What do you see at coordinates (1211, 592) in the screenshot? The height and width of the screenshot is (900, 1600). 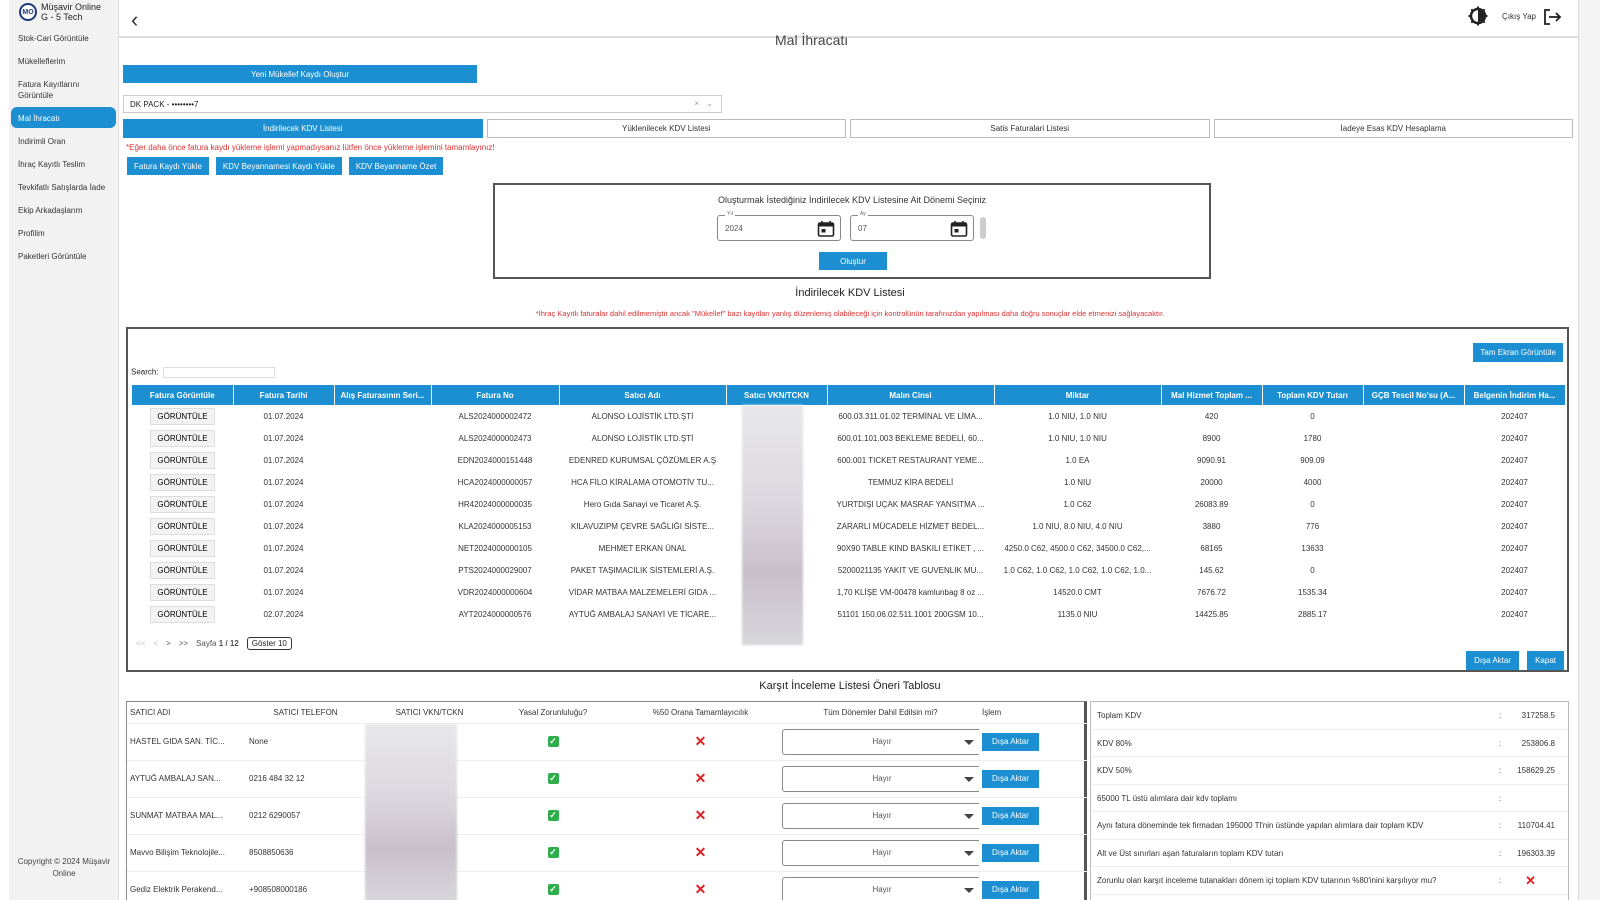 I see `cell-toplam: 7676.72` at bounding box center [1211, 592].